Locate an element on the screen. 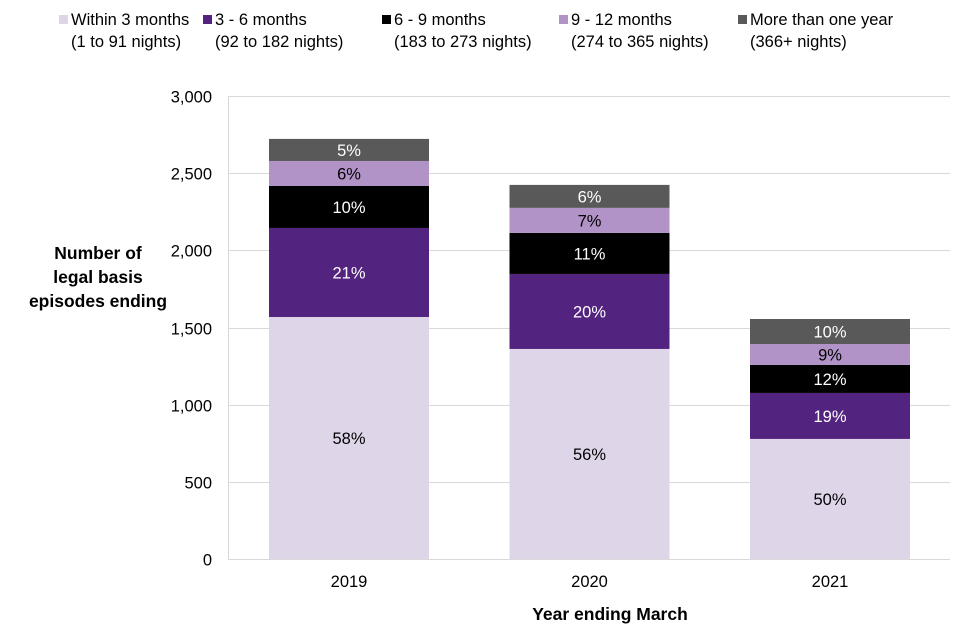  y-axis-title-line: legal basis is located at coordinates (98, 277).